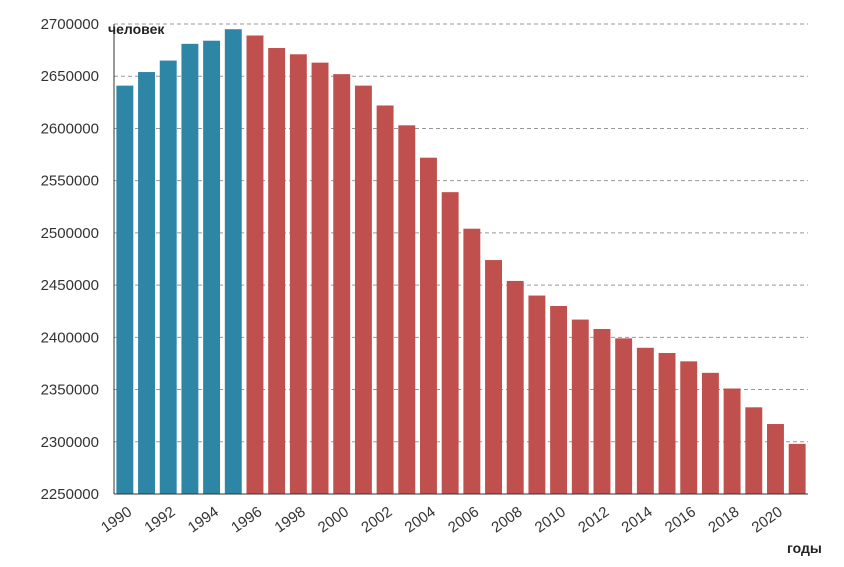 The image size is (844, 567). Describe the element at coordinates (407, 310) in the screenshot. I see `bar-2003` at that location.